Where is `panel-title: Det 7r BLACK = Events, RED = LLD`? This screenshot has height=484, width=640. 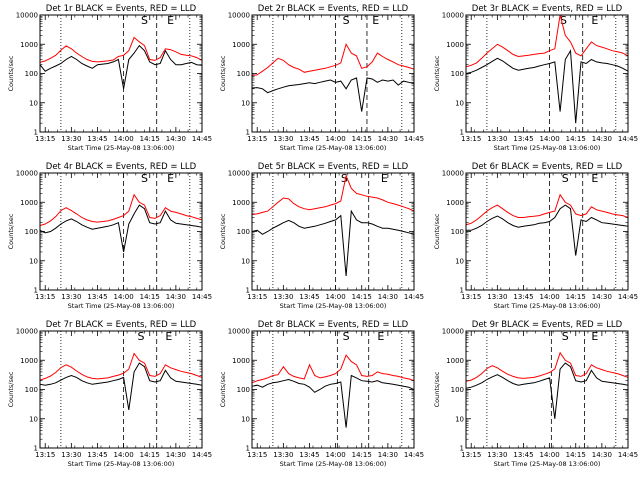 panel-title: Det 7r BLACK = Events, RED = LLD is located at coordinates (121, 325).